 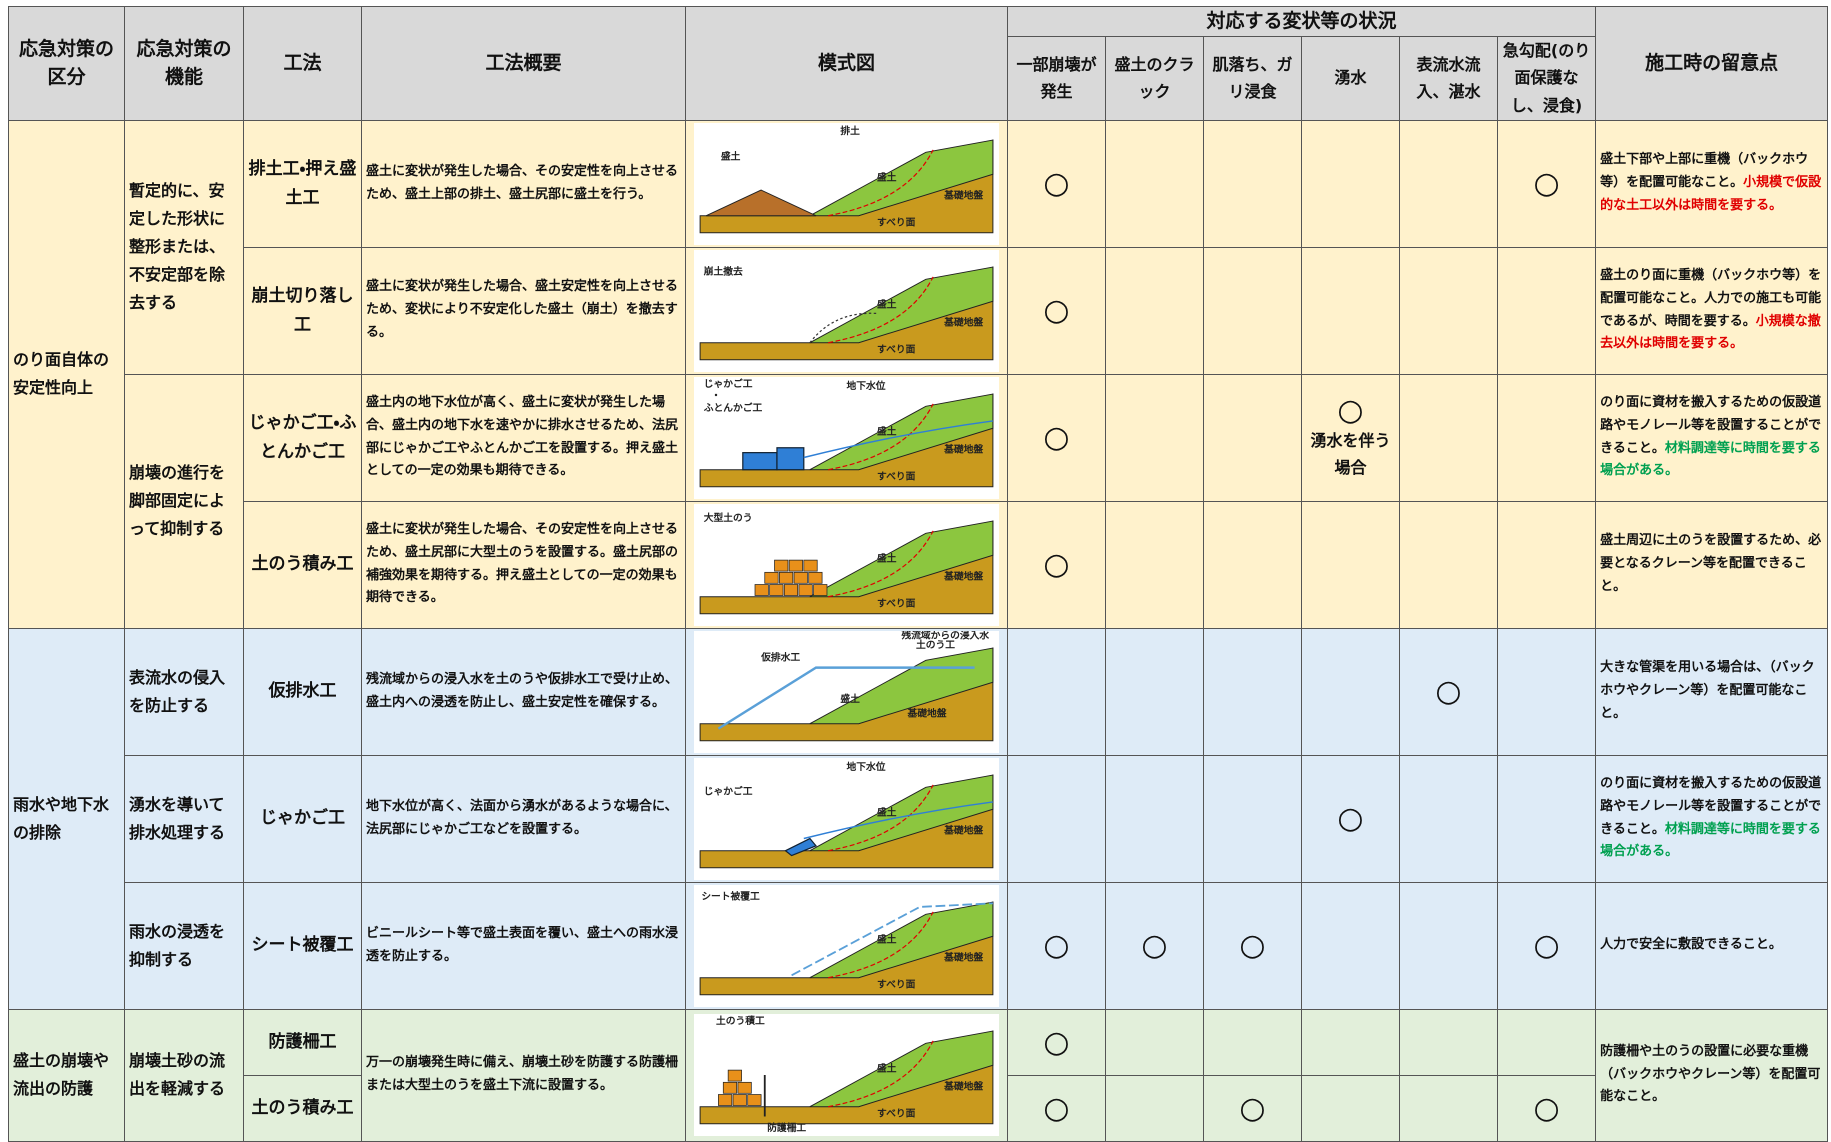 What do you see at coordinates (1301, 21) in the screenshot?
I see `column-group-header: 対応する変状等の状況` at bounding box center [1301, 21].